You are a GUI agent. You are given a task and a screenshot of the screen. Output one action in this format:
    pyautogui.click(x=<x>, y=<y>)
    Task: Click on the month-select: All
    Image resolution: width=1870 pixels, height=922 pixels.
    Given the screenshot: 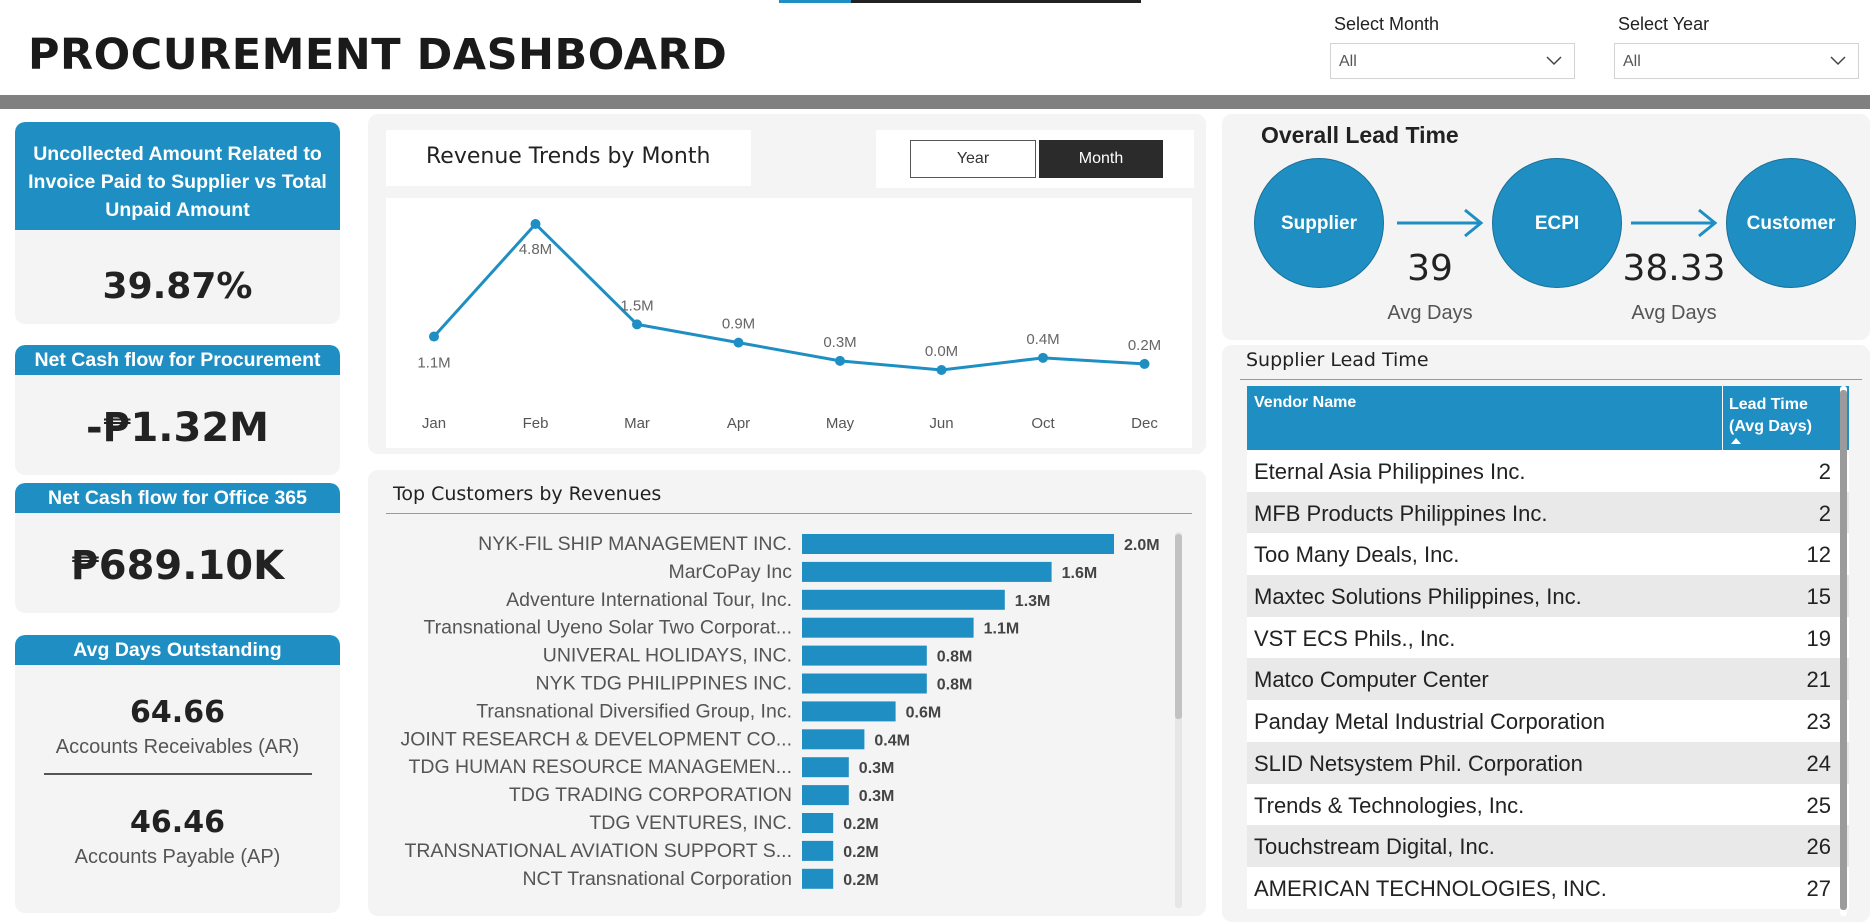 What is the action you would take?
    pyautogui.click(x=1452, y=61)
    